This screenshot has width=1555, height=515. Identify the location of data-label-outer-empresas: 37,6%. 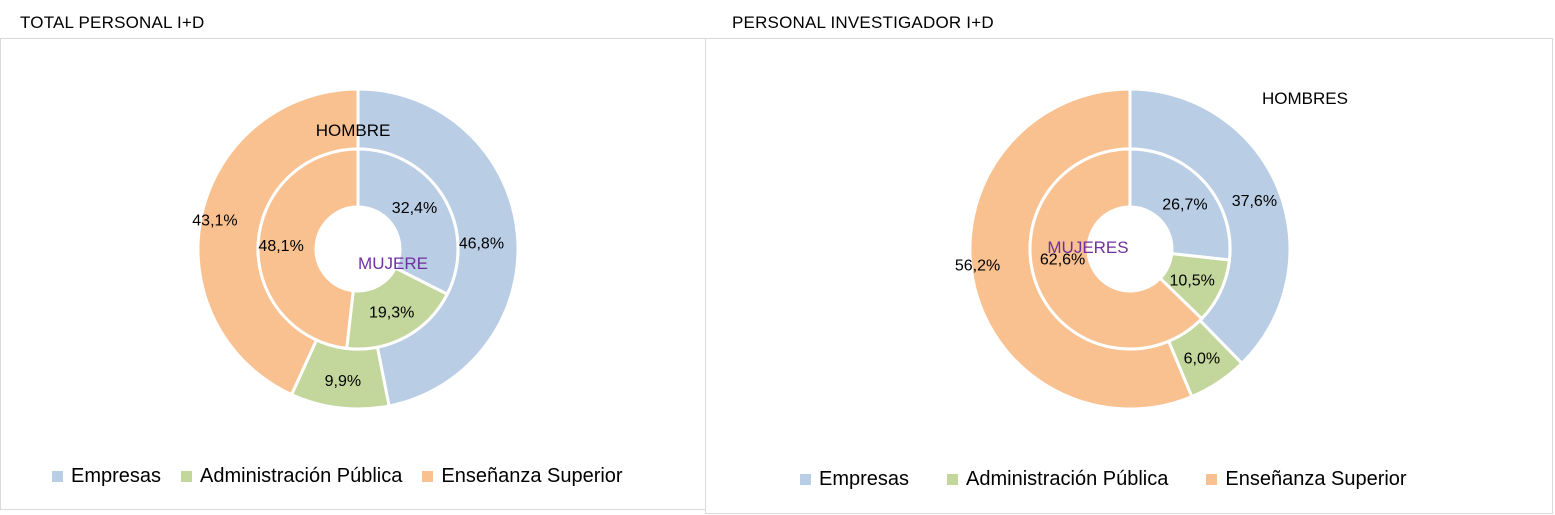
(1254, 201).